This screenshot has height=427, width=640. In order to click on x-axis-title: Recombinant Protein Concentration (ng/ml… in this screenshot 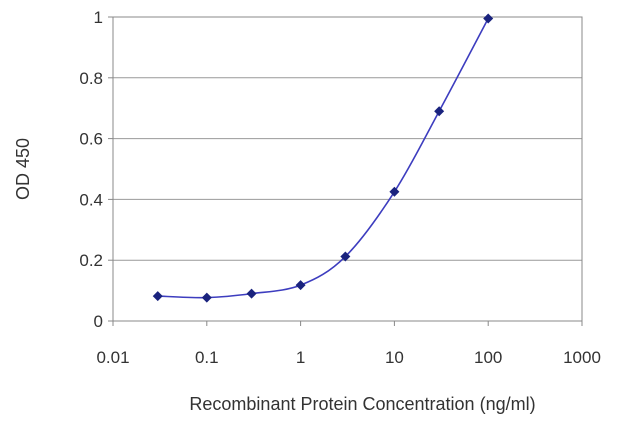, I will do `click(362, 404)`.